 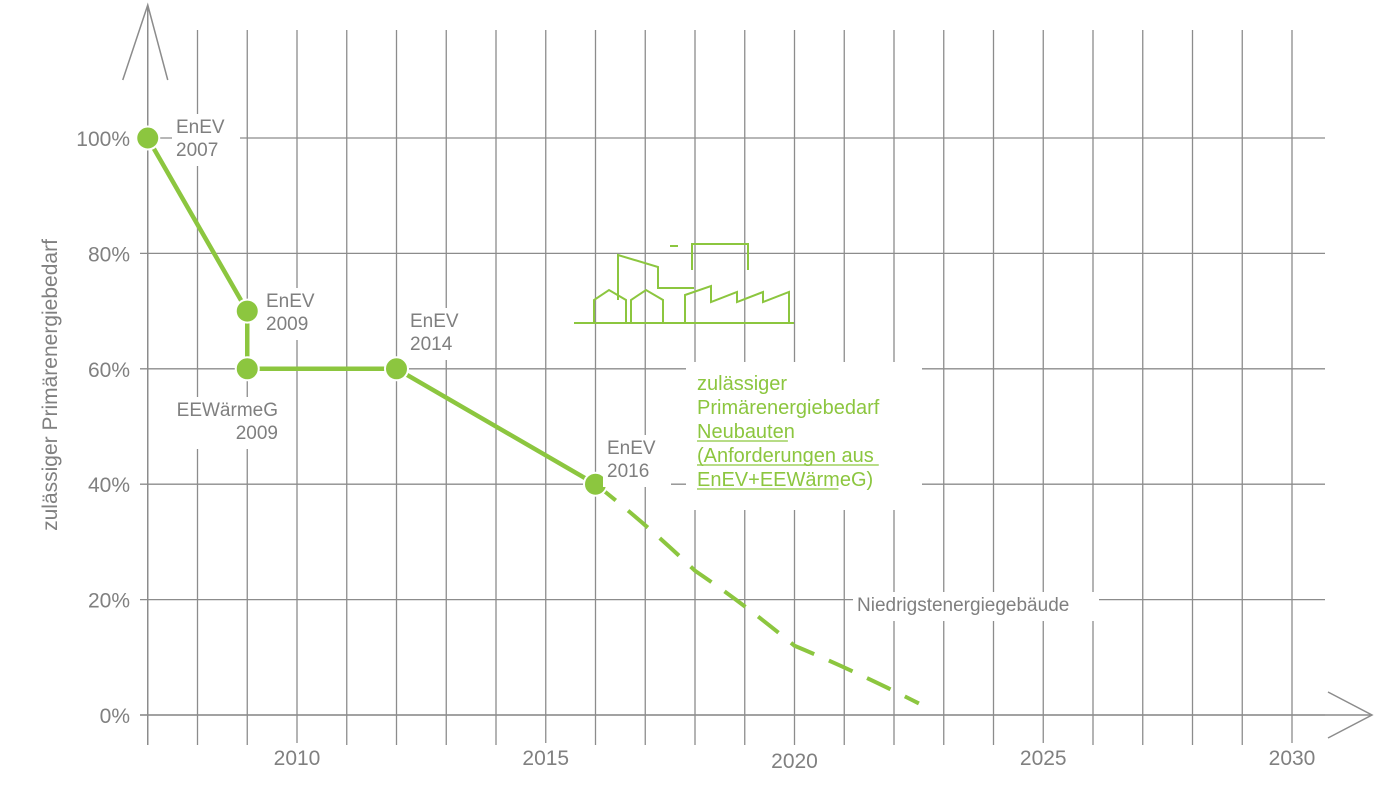 I want to click on x-tick-label: 2010, so click(x=297, y=758).